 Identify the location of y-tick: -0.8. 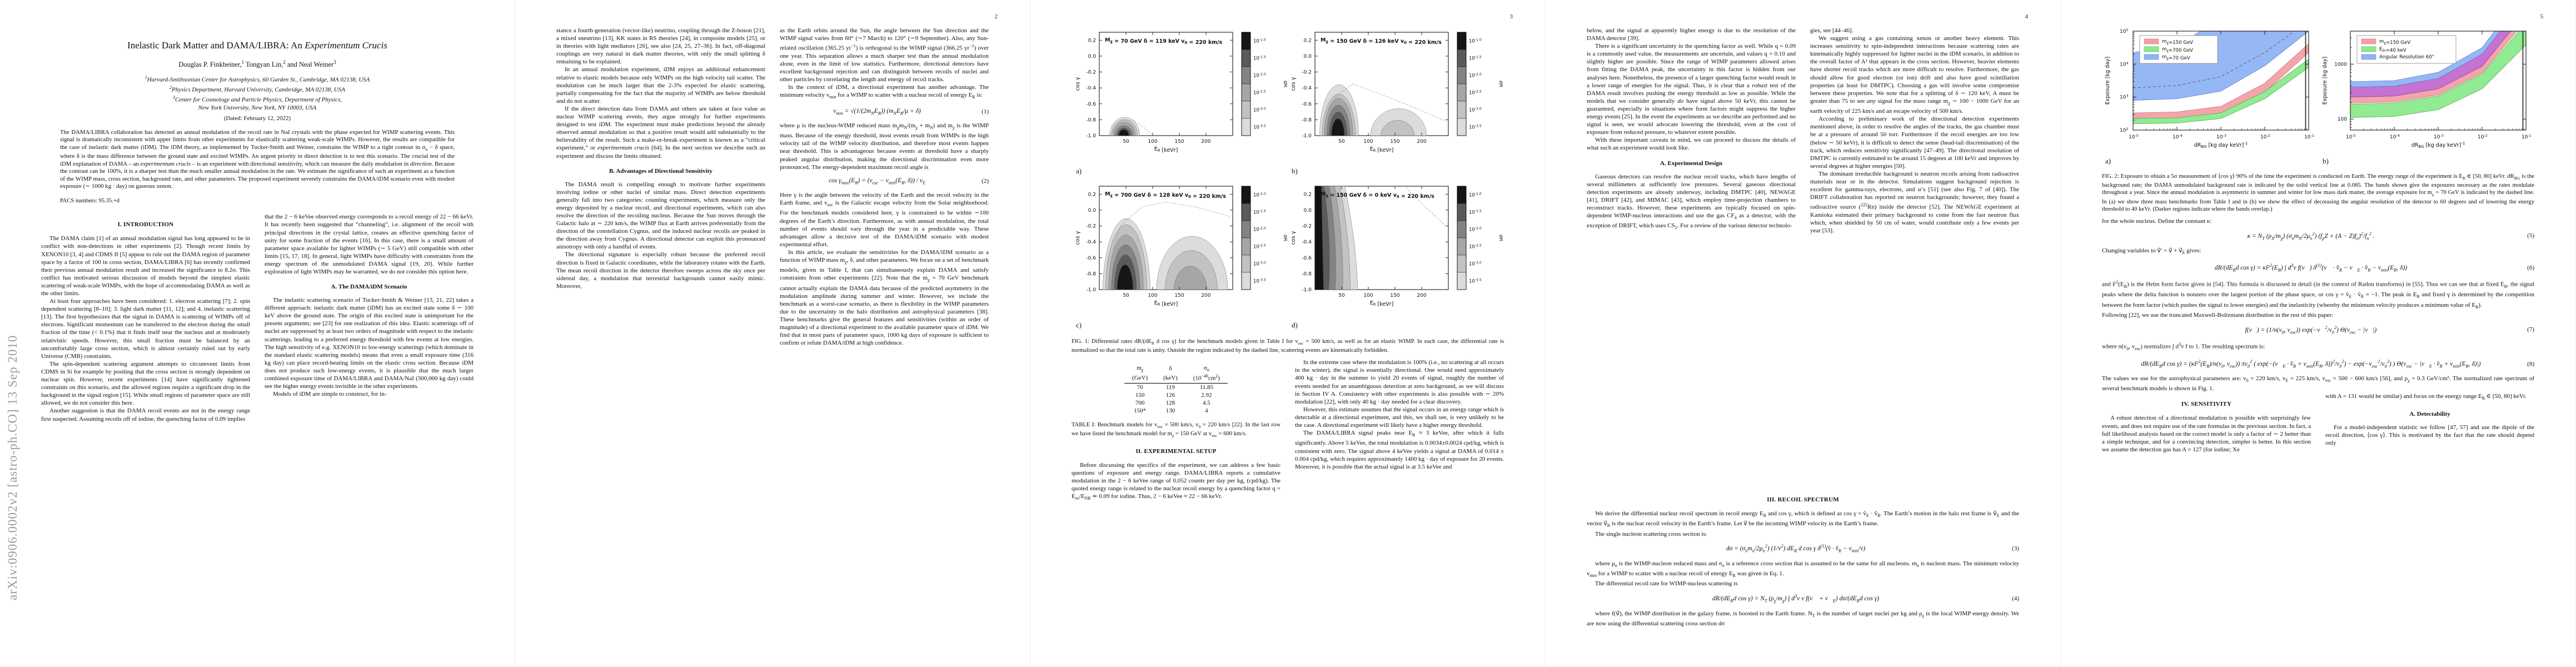
(1091, 274).